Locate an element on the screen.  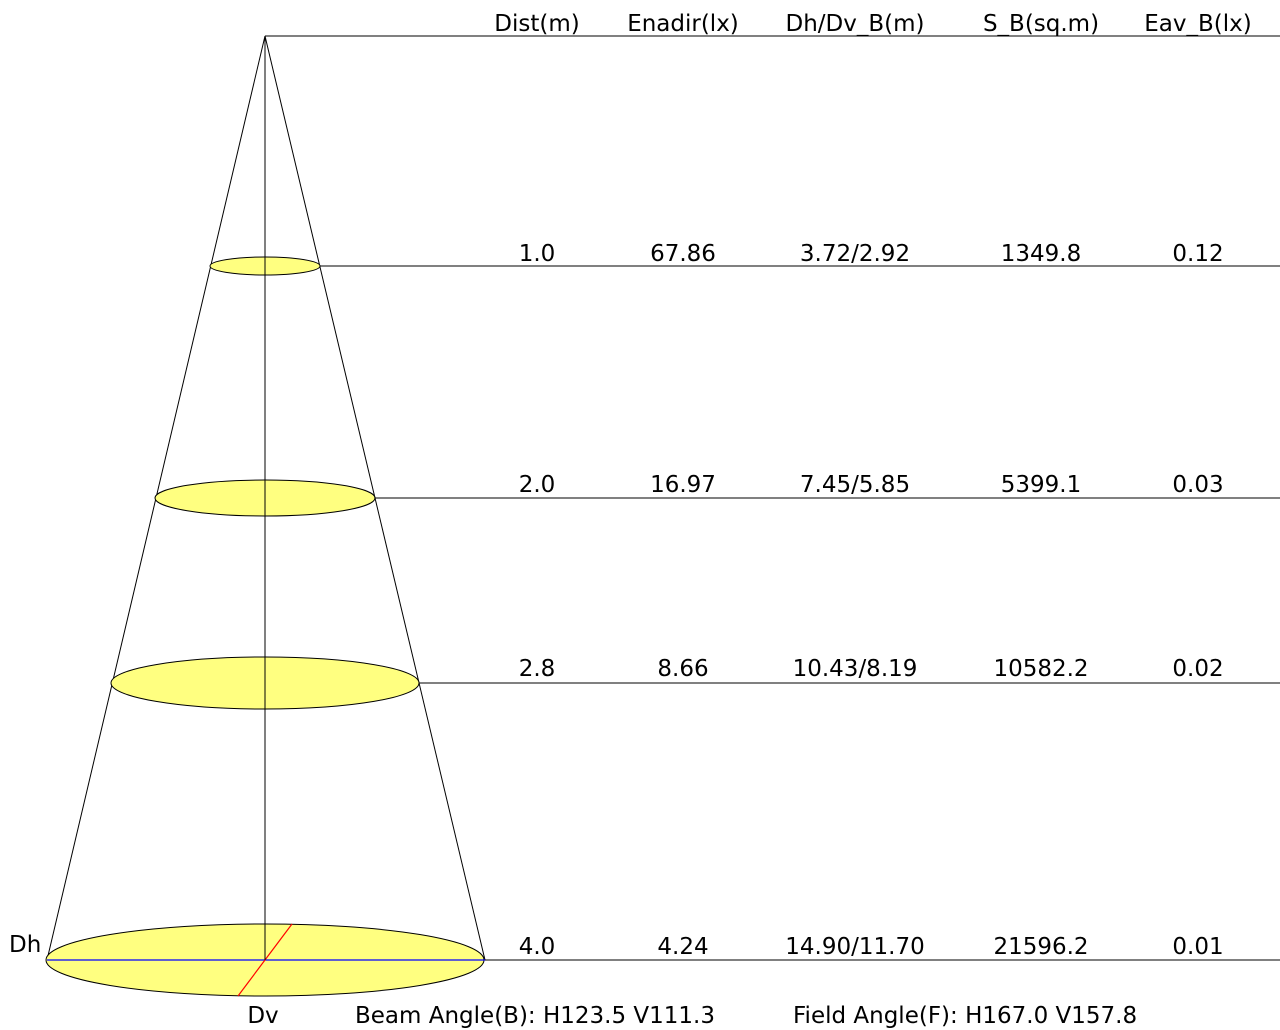
table-row-1: 1.0 67.86 3.72/2.92 1349.8 0.12 is located at coordinates (871, 254).